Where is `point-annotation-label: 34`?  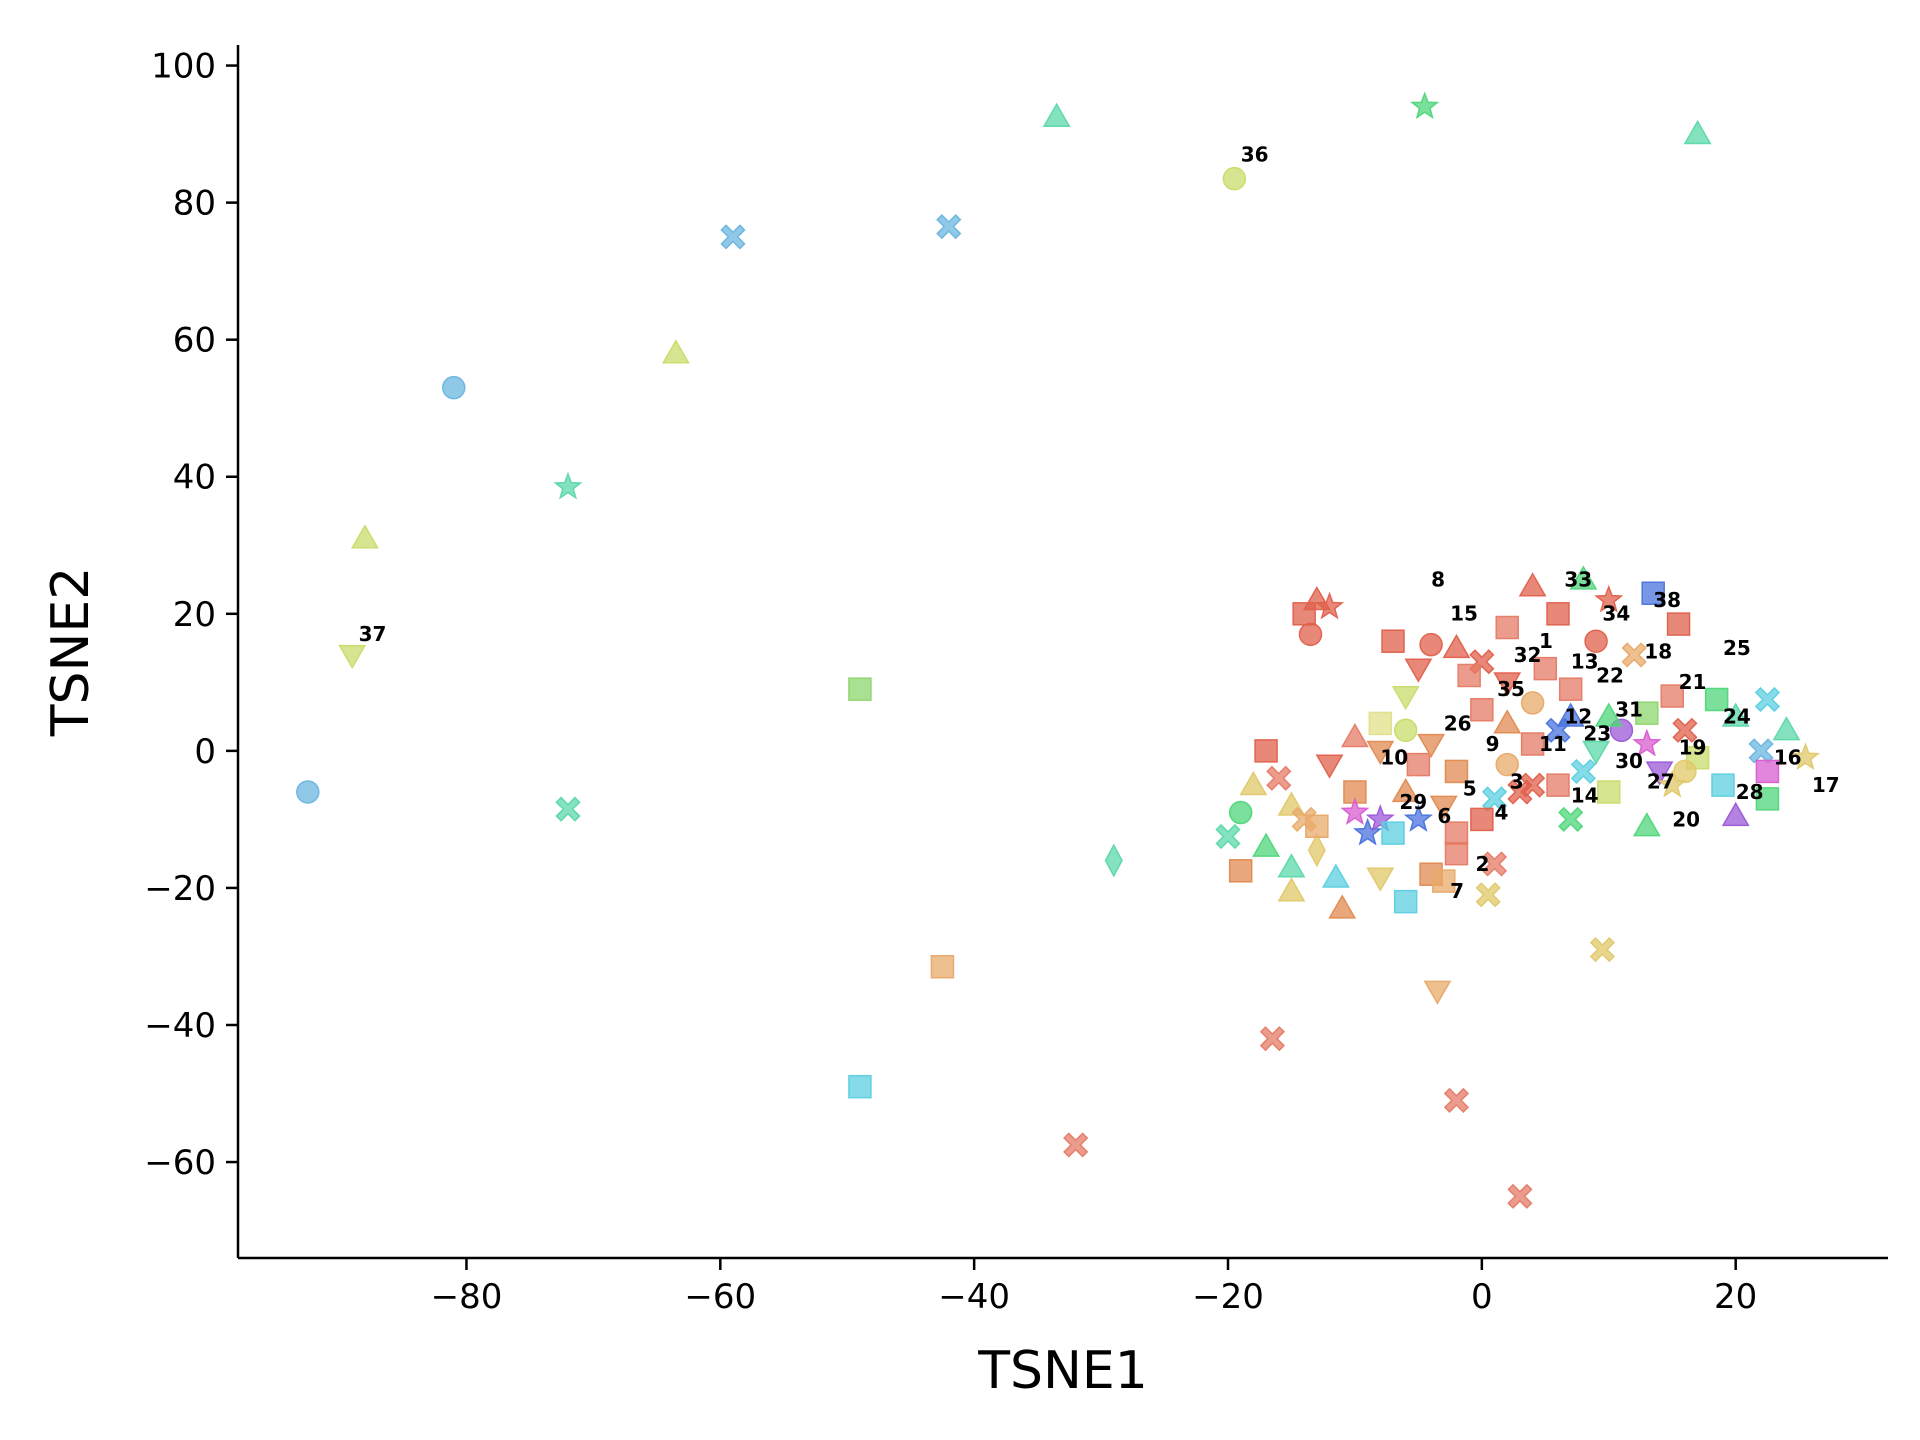
point-annotation-label: 34 is located at coordinates (1616, 614).